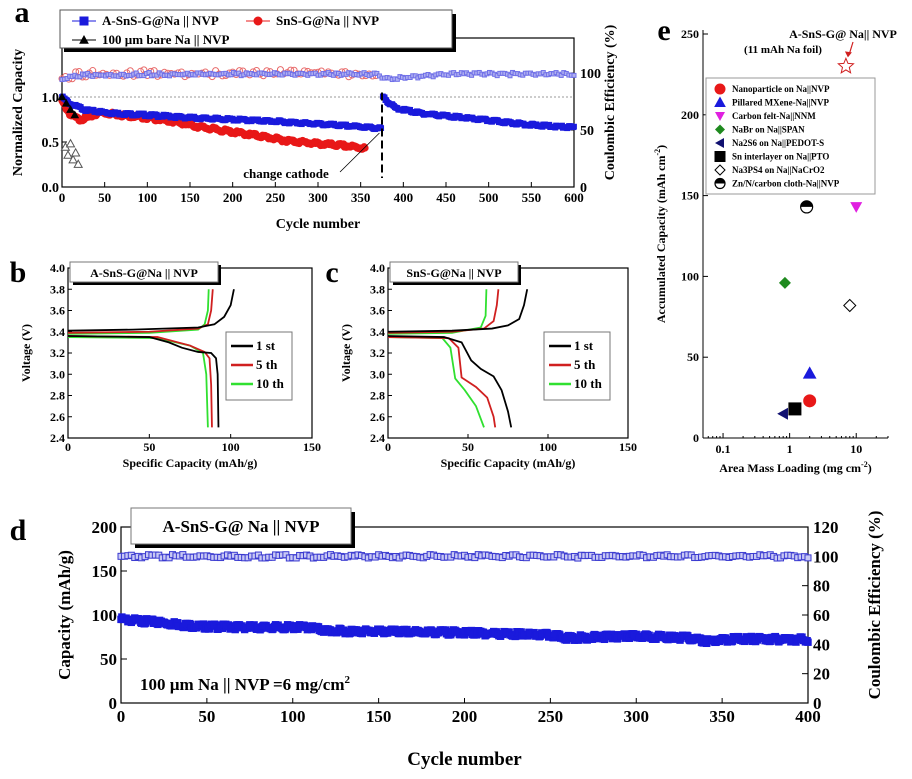 Image resolution: width=912 pixels, height=779 pixels. What do you see at coordinates (574, 197) in the screenshot?
I see `panel-a-x-tick-label: 600` at bounding box center [574, 197].